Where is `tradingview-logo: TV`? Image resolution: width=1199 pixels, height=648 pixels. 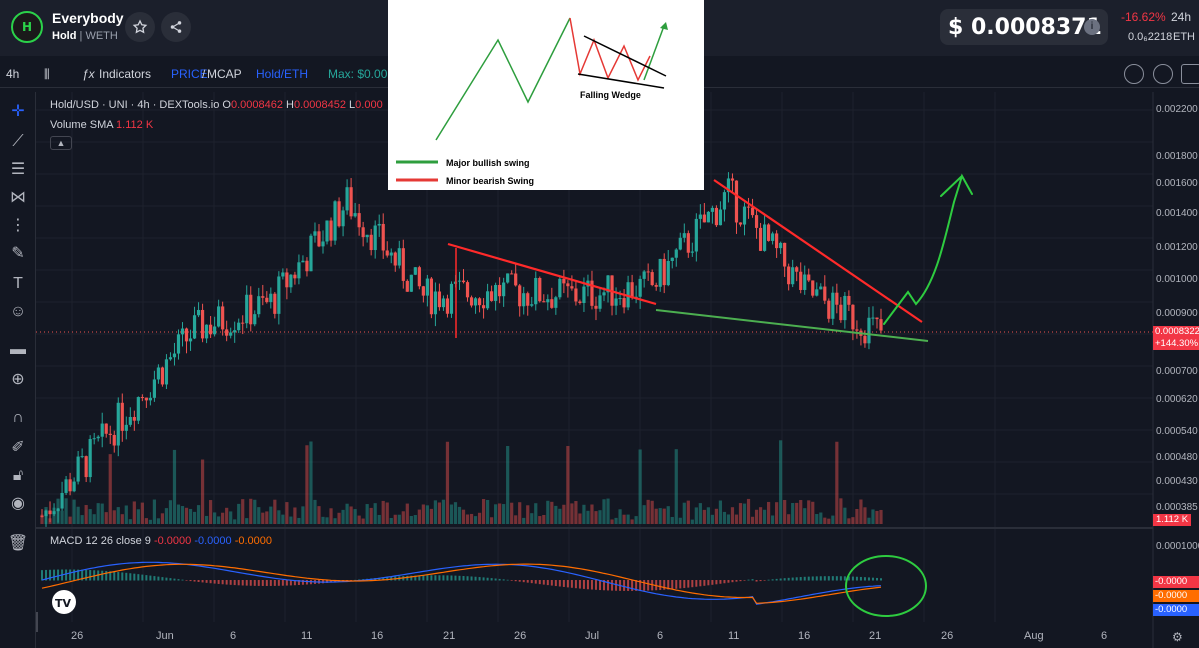 tradingview-logo: TV is located at coordinates (64, 602).